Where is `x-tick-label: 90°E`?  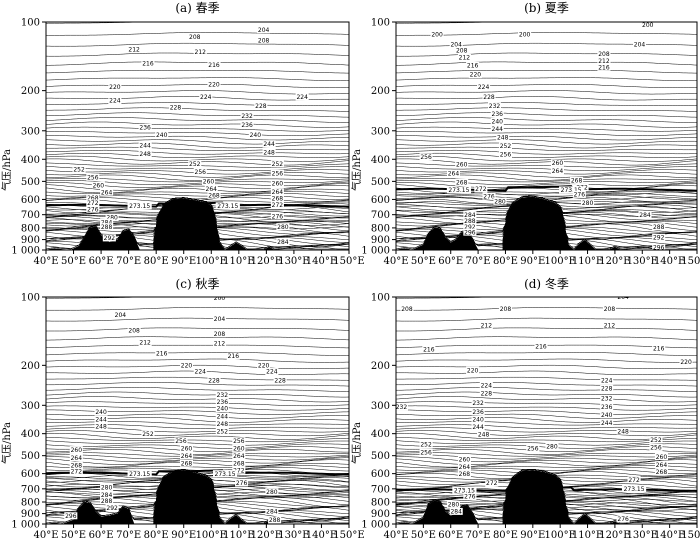 x-tick-label: 90°E is located at coordinates (532, 535).